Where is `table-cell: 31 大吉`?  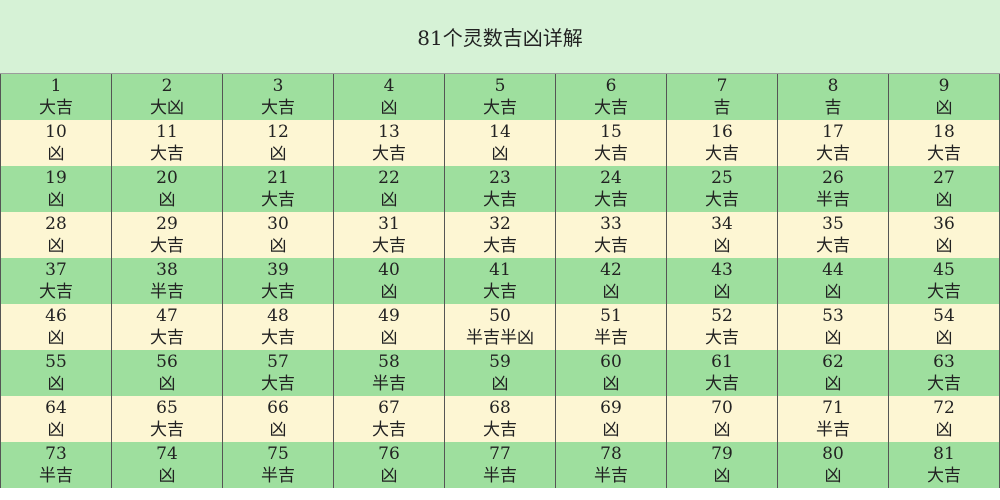
table-cell: 31 大吉 is located at coordinates (389, 235).